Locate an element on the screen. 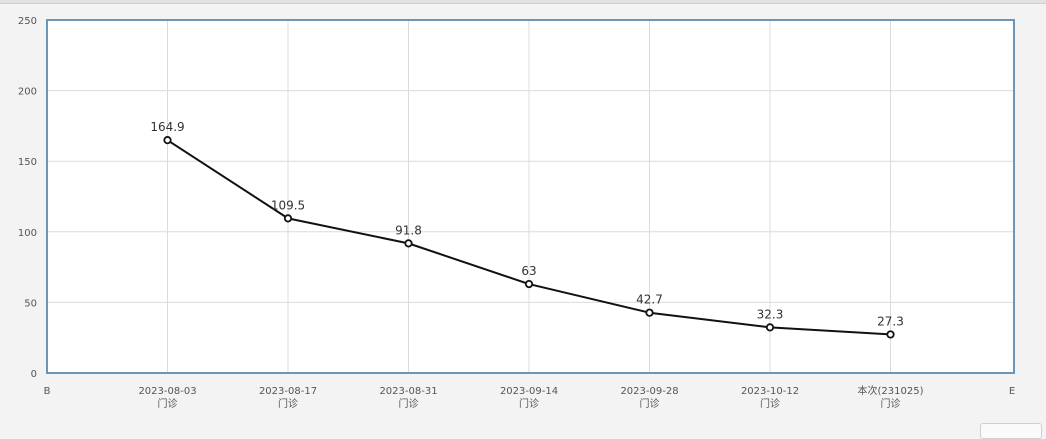  y-tick-label: 100 is located at coordinates (27, 233).